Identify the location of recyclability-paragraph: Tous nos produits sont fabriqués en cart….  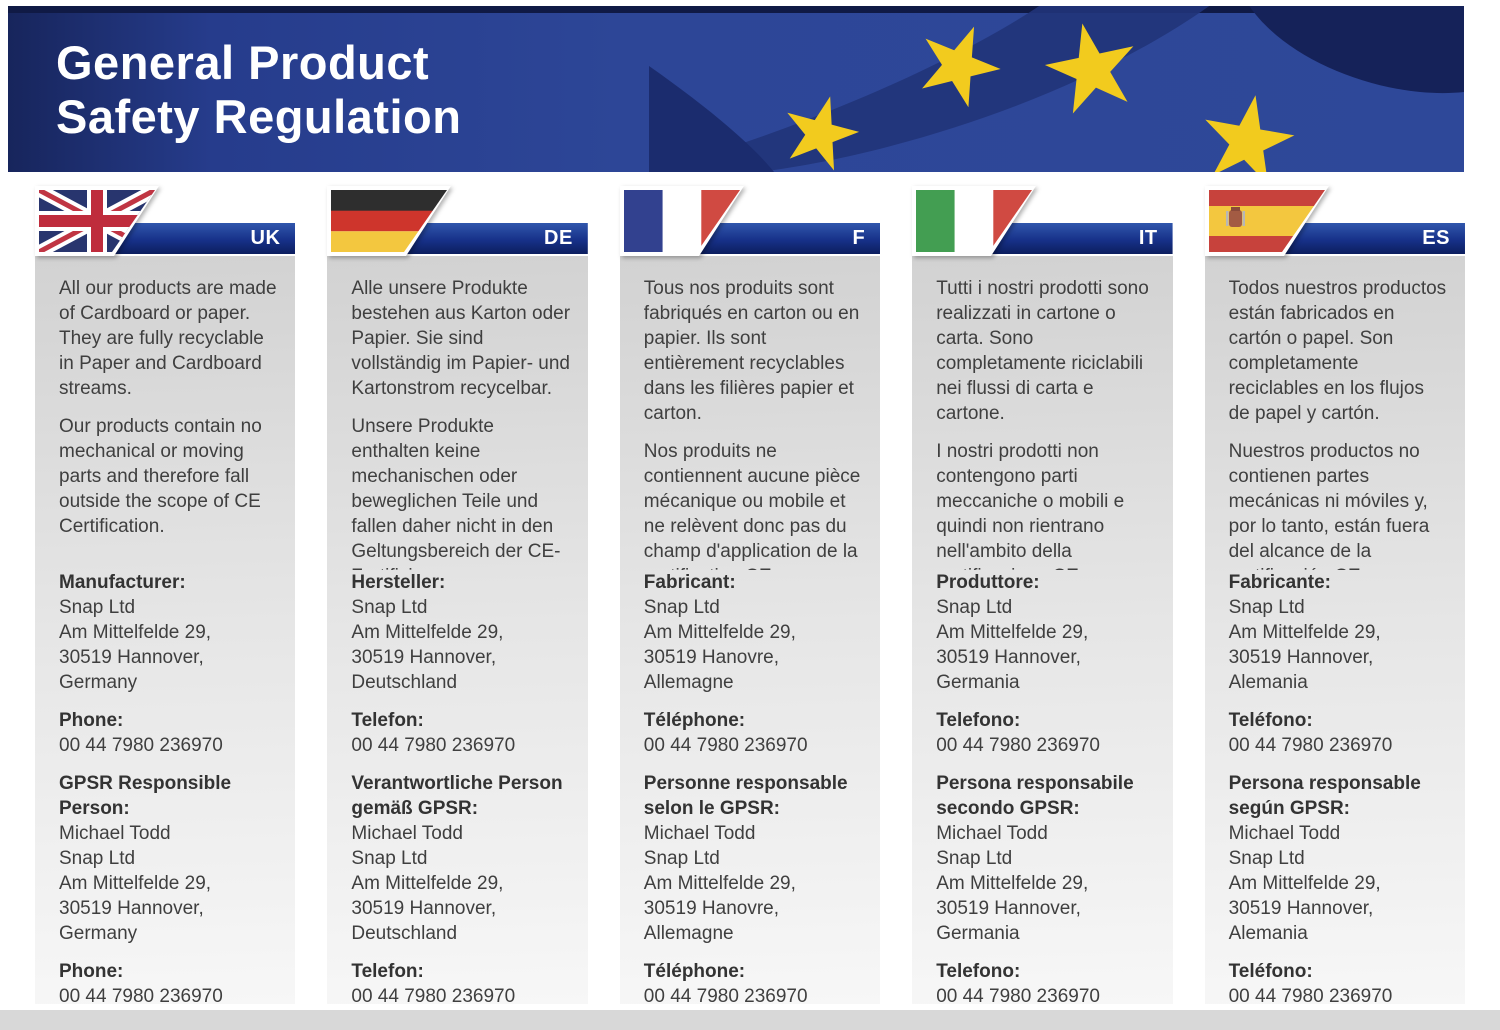
(751, 351).